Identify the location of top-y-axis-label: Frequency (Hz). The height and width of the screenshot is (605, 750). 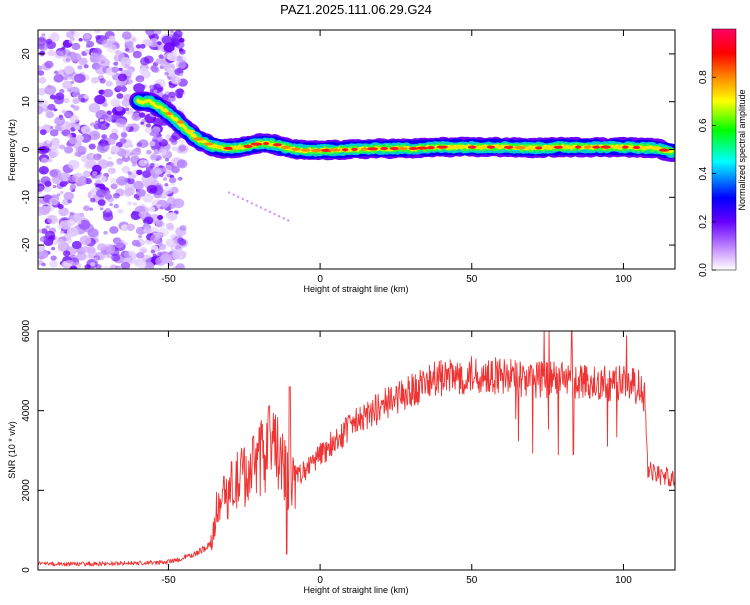
(12, 150).